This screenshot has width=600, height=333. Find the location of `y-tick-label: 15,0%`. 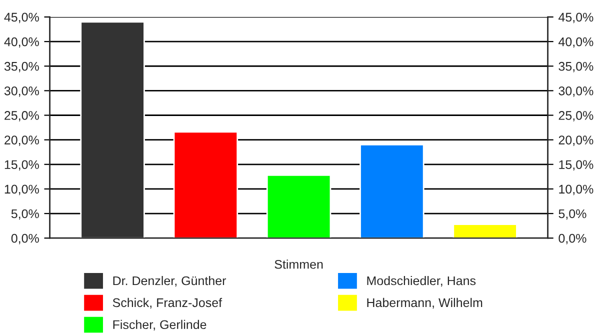

y-tick-label: 15,0% is located at coordinates (21, 165).